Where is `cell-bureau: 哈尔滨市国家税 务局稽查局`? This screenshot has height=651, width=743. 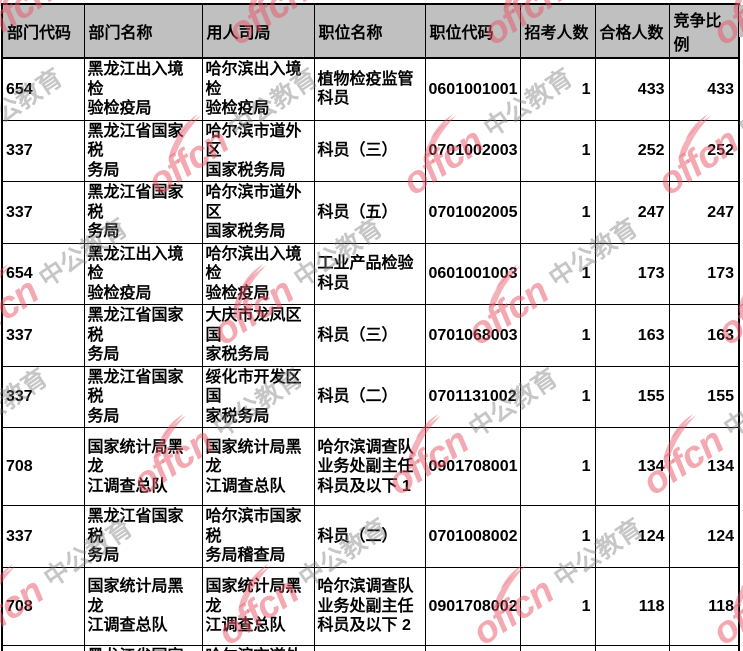 cell-bureau: 哈尔滨市国家税 务局稽查局 is located at coordinates (258, 536).